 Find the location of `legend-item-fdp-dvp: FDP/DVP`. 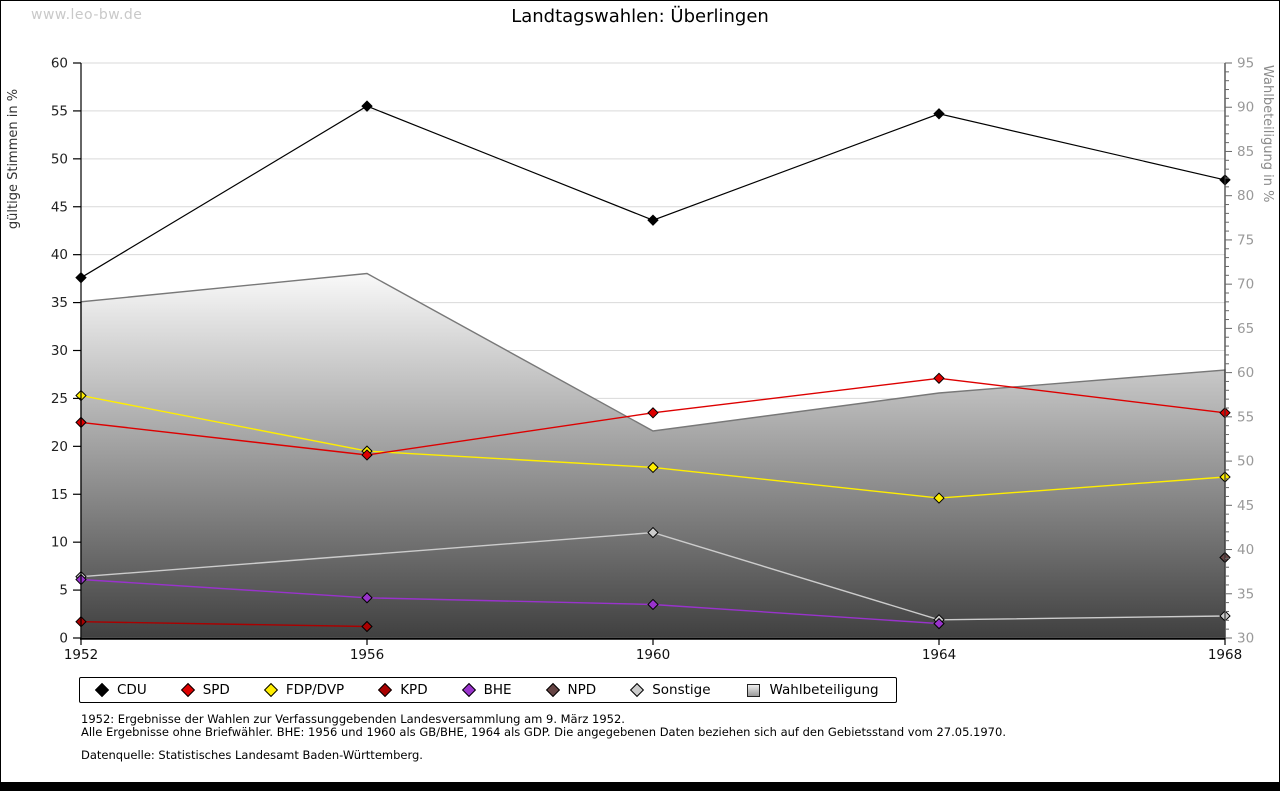

legend-item-fdp-dvp: FDP/DVP is located at coordinates (304, 690).